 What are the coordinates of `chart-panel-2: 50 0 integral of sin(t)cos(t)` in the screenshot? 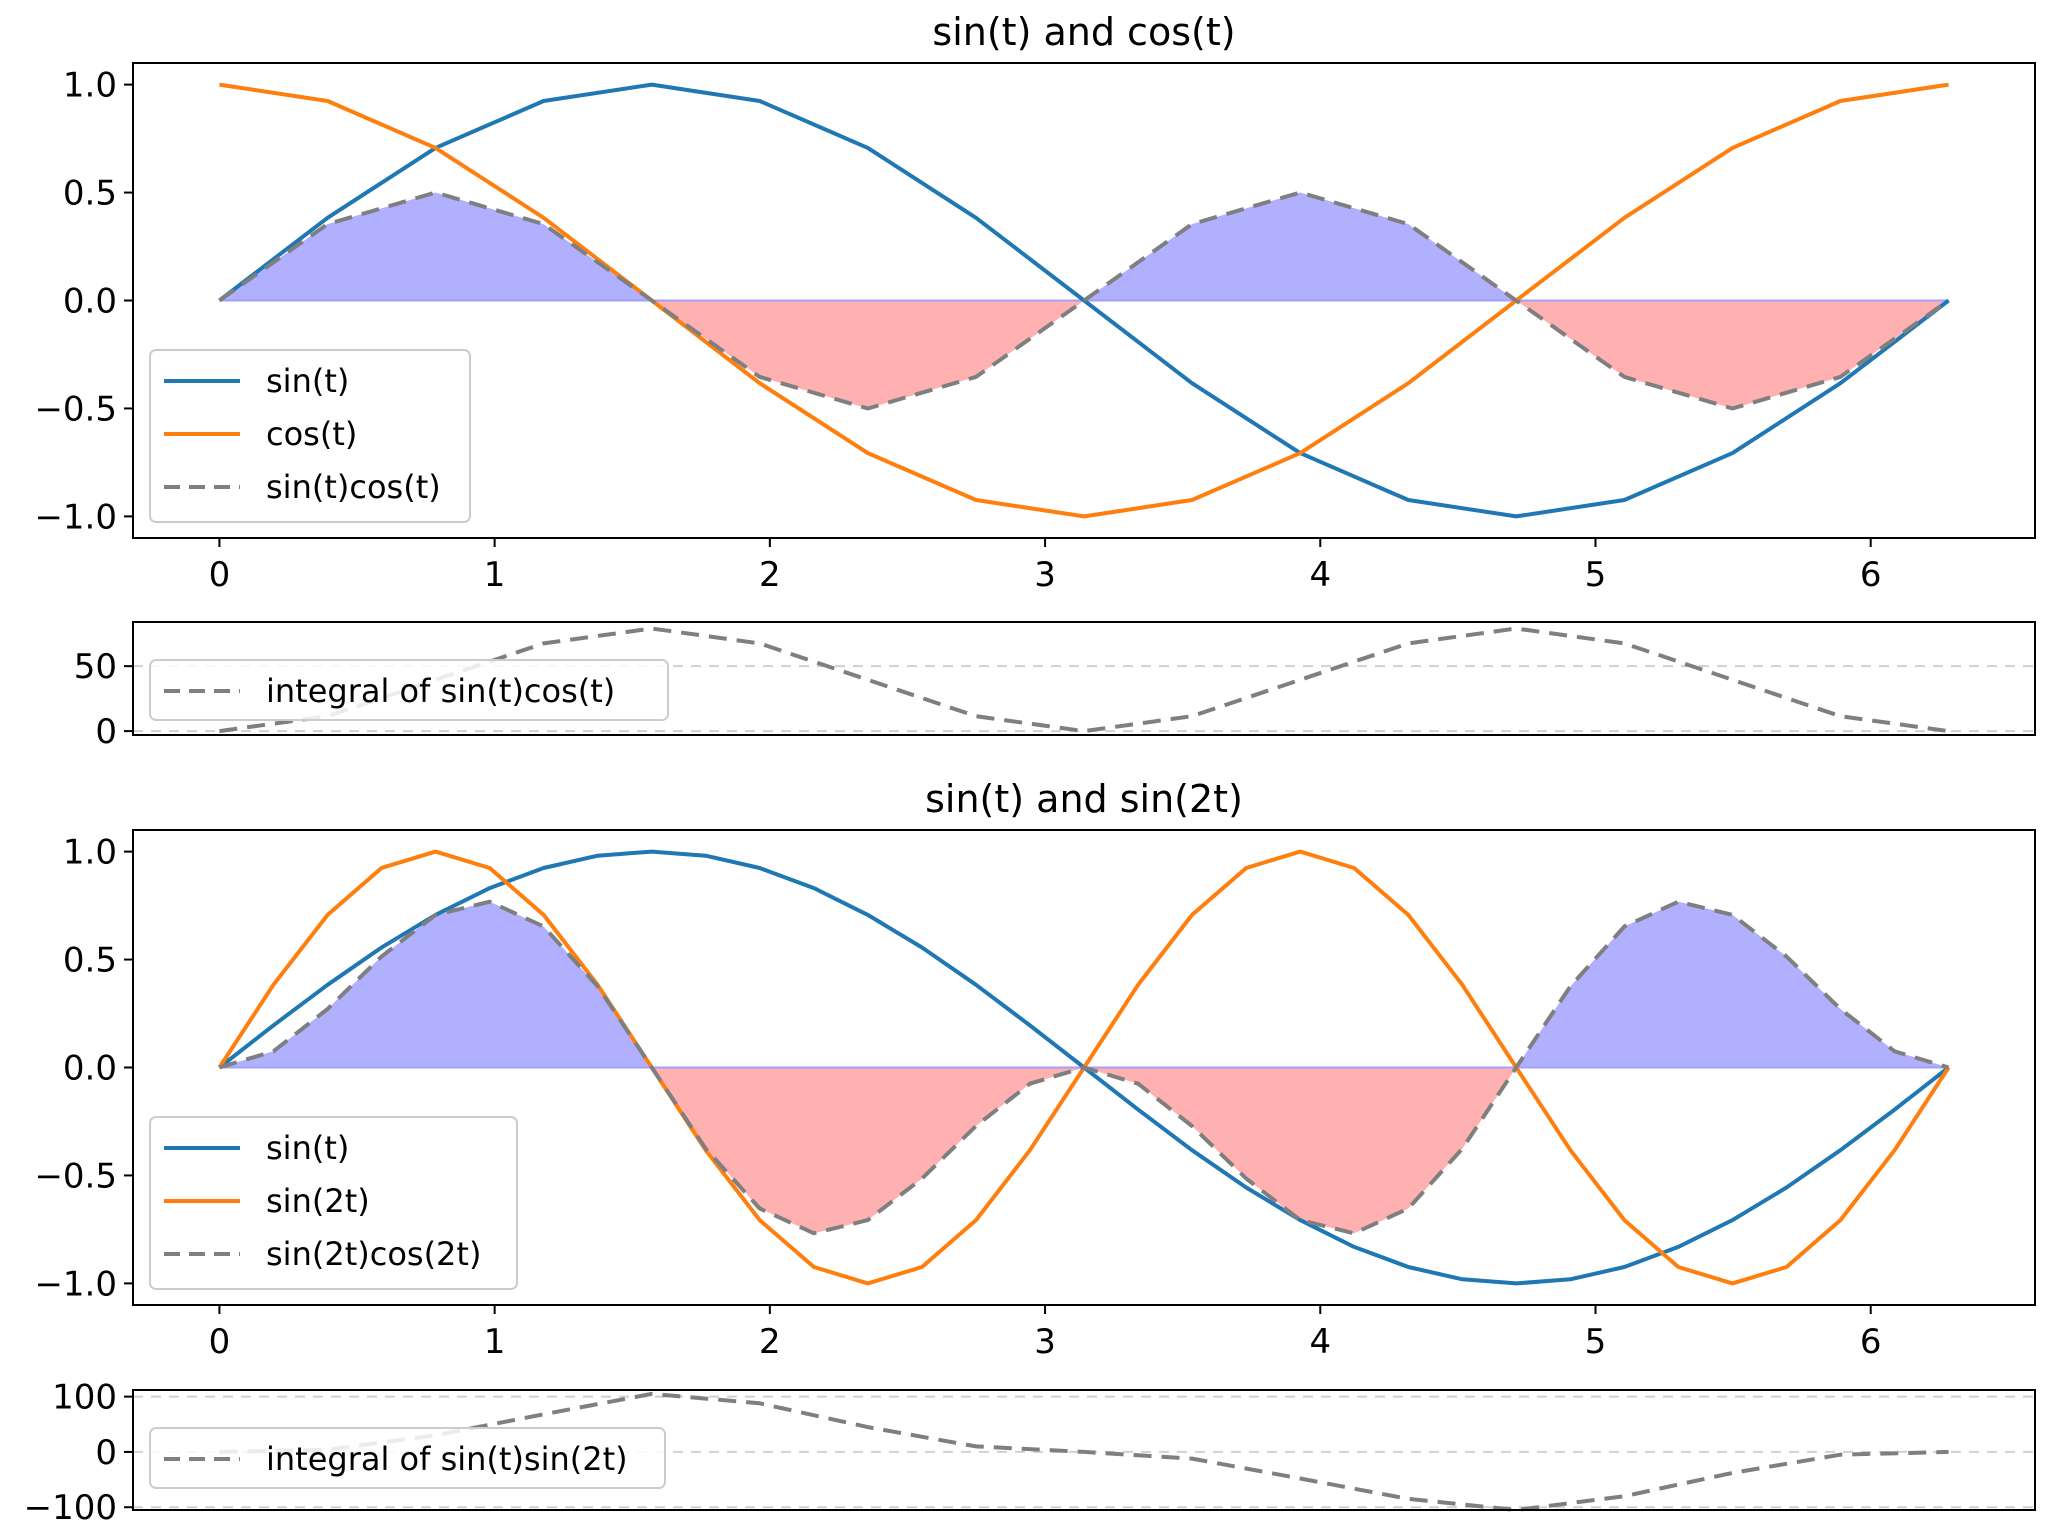 It's located at (1055, 686).